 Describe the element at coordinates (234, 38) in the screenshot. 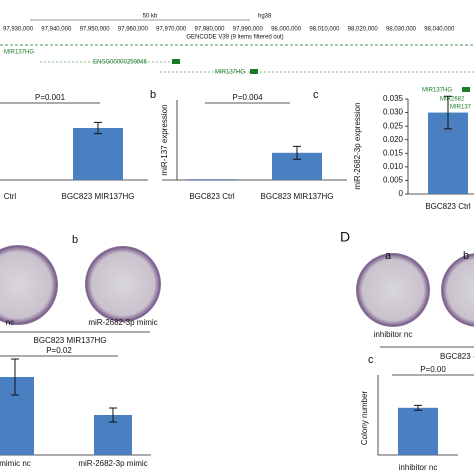

I see `track-title: GENCODE V39 (9 items filtered out)` at that location.